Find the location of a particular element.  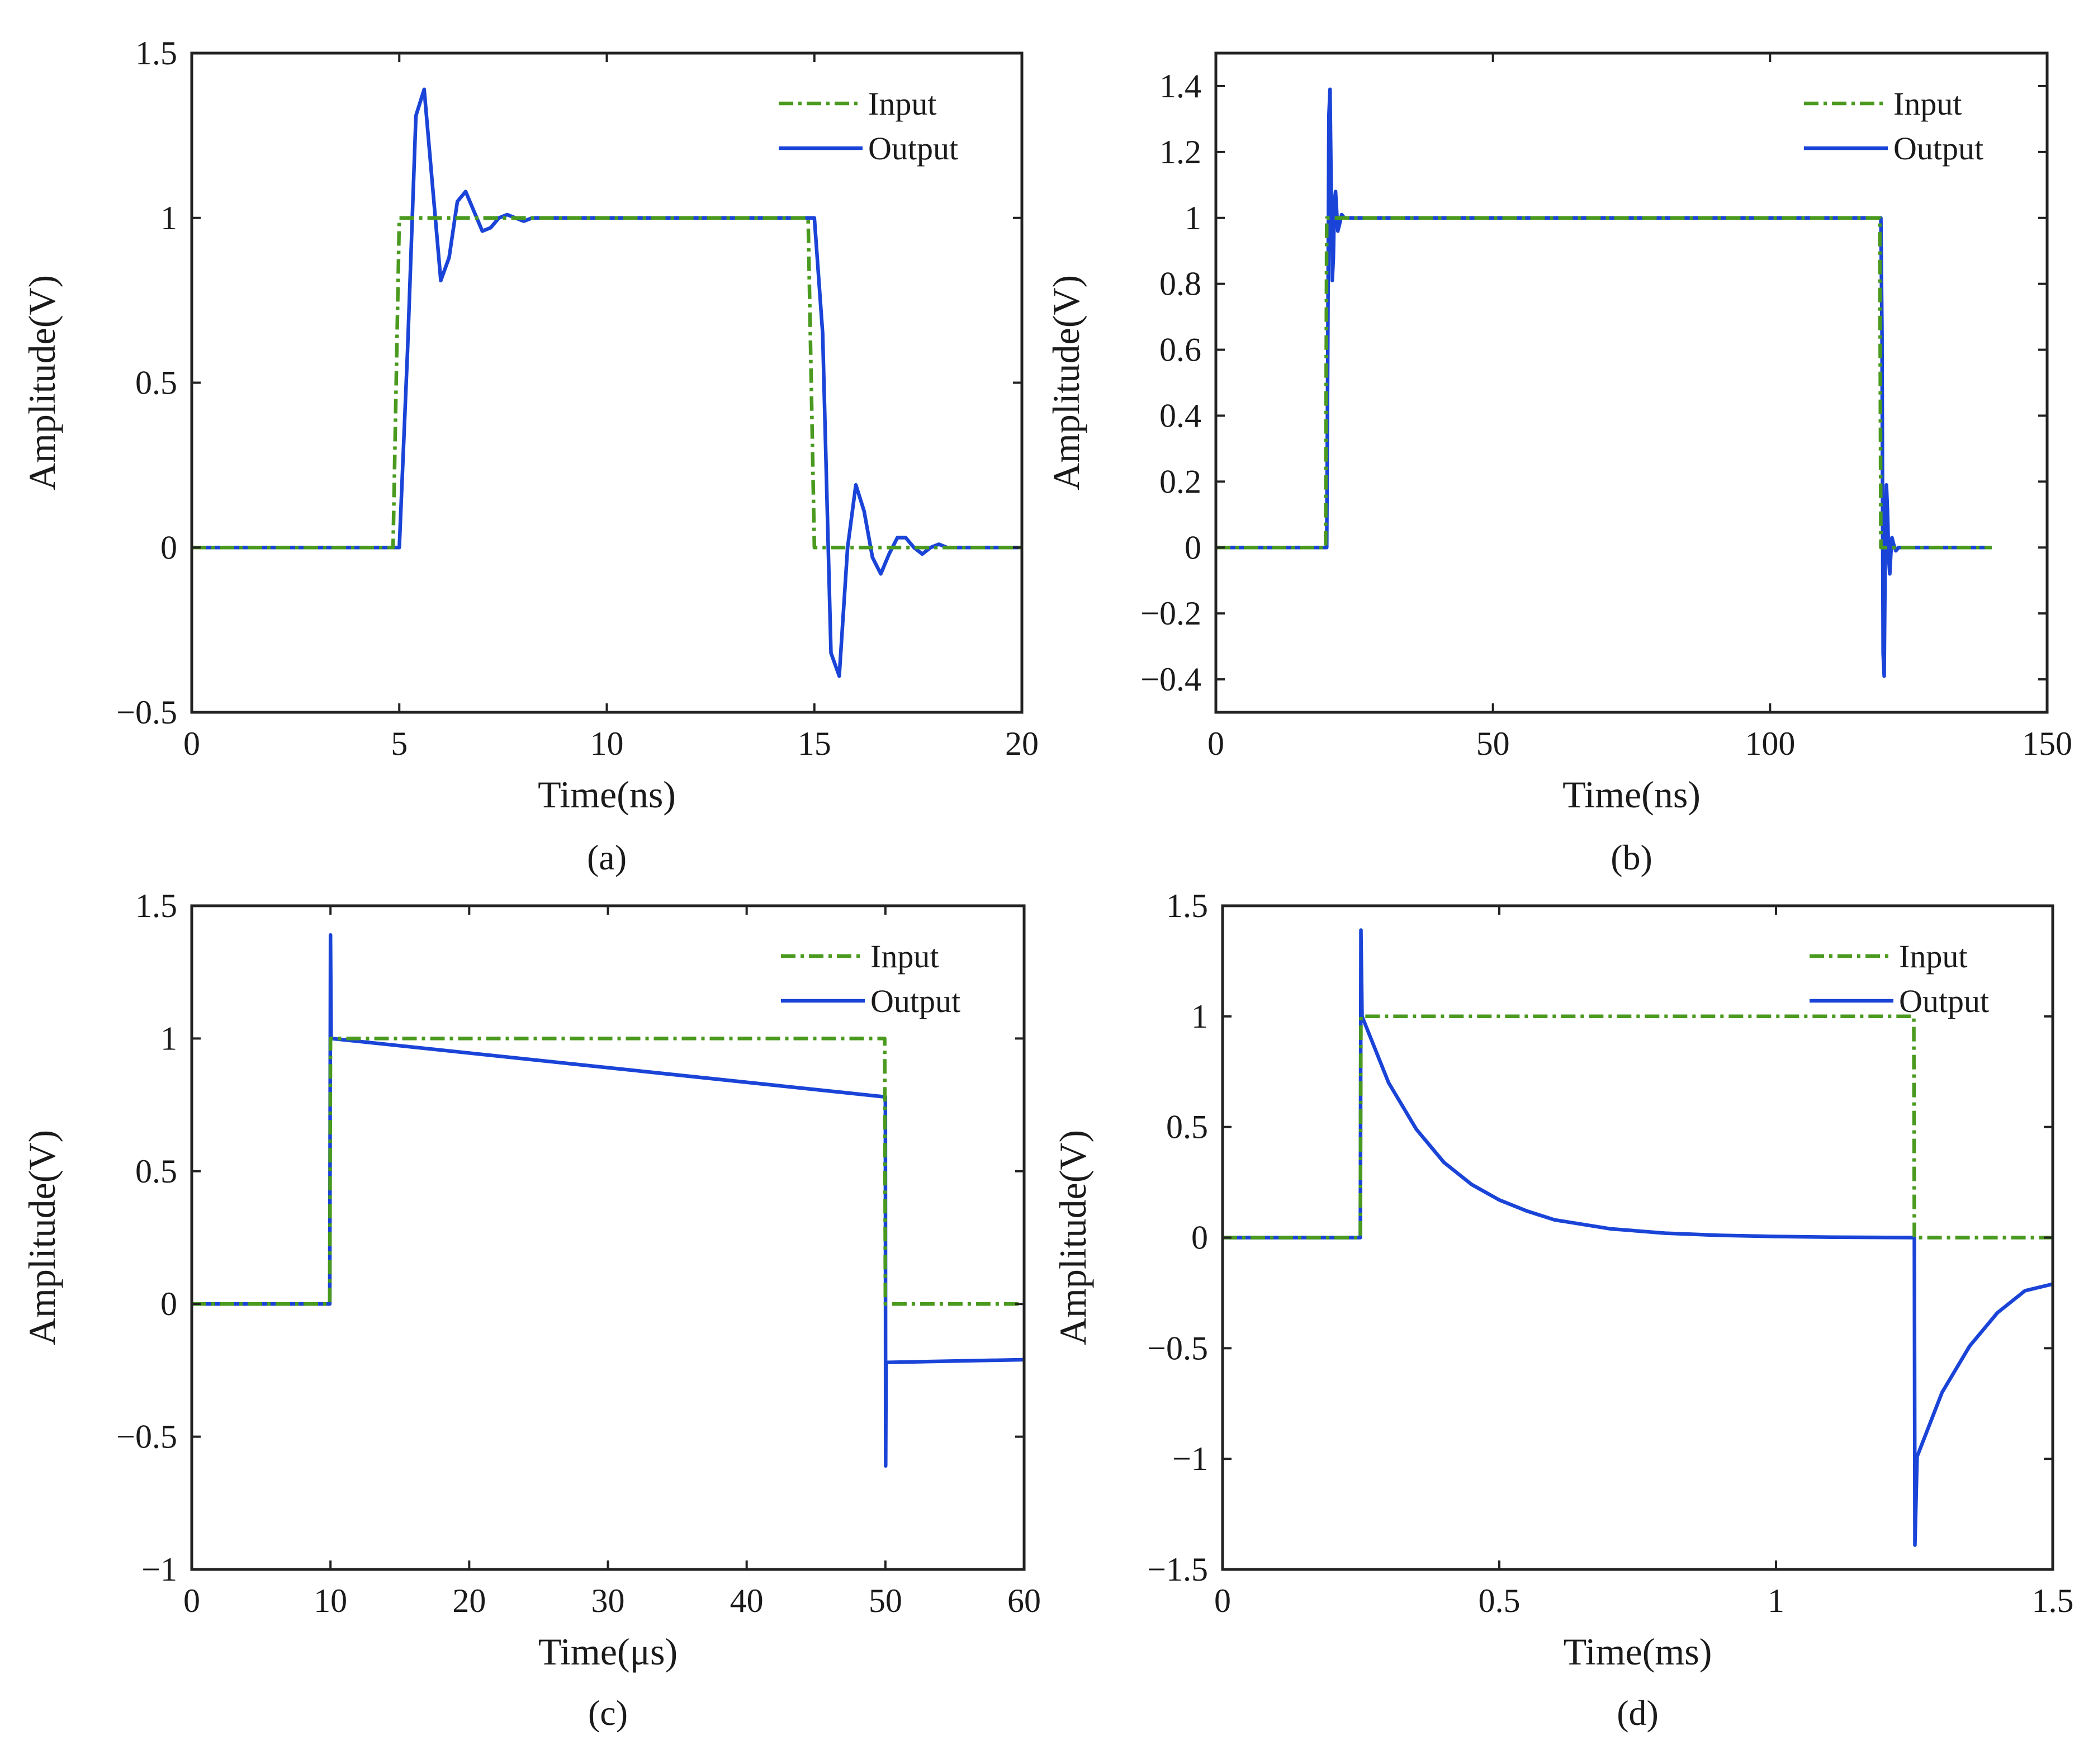

x-tick-label: 60 is located at coordinates (1024, 1600).